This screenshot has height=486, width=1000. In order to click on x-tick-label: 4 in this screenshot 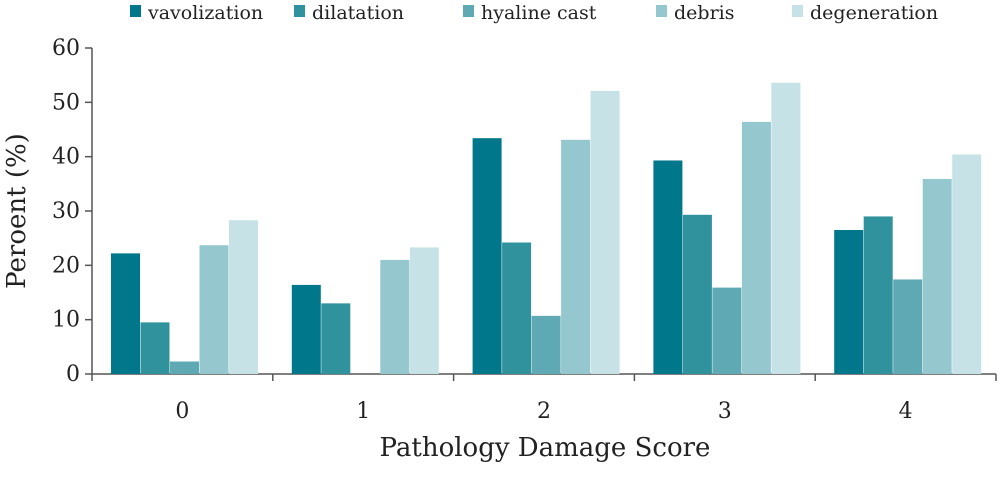, I will do `click(906, 411)`.